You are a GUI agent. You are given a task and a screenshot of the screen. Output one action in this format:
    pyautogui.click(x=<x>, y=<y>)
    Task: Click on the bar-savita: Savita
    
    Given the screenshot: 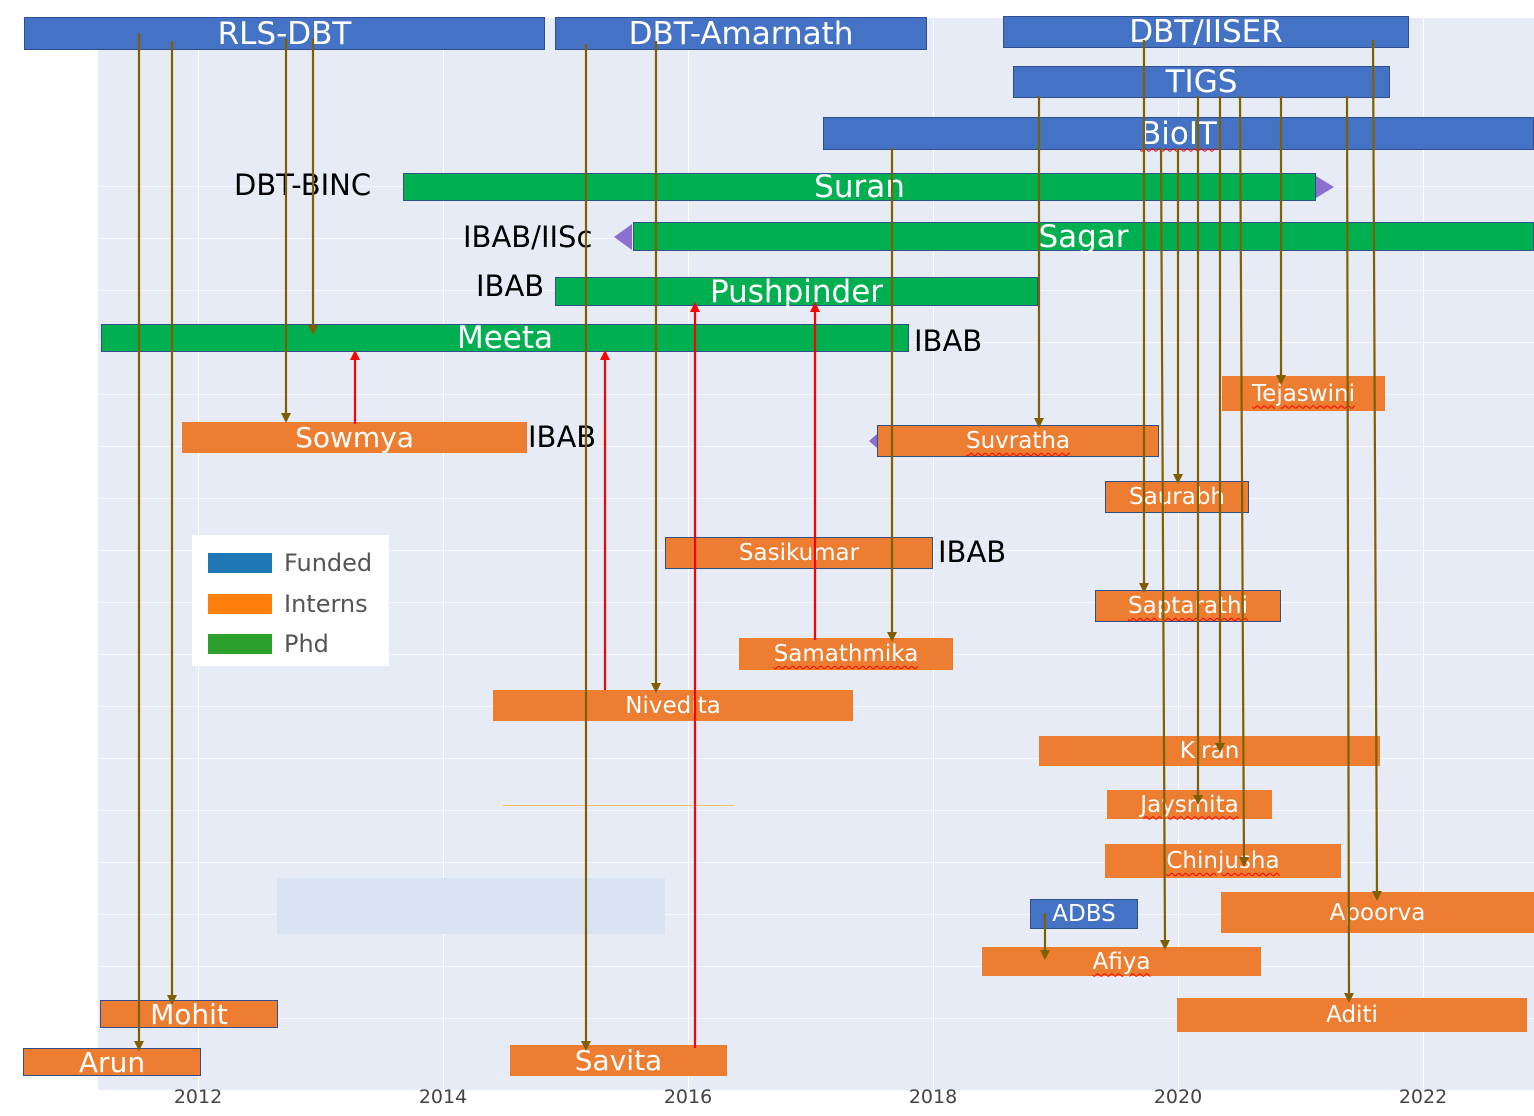 What is the action you would take?
    pyautogui.click(x=618, y=1060)
    